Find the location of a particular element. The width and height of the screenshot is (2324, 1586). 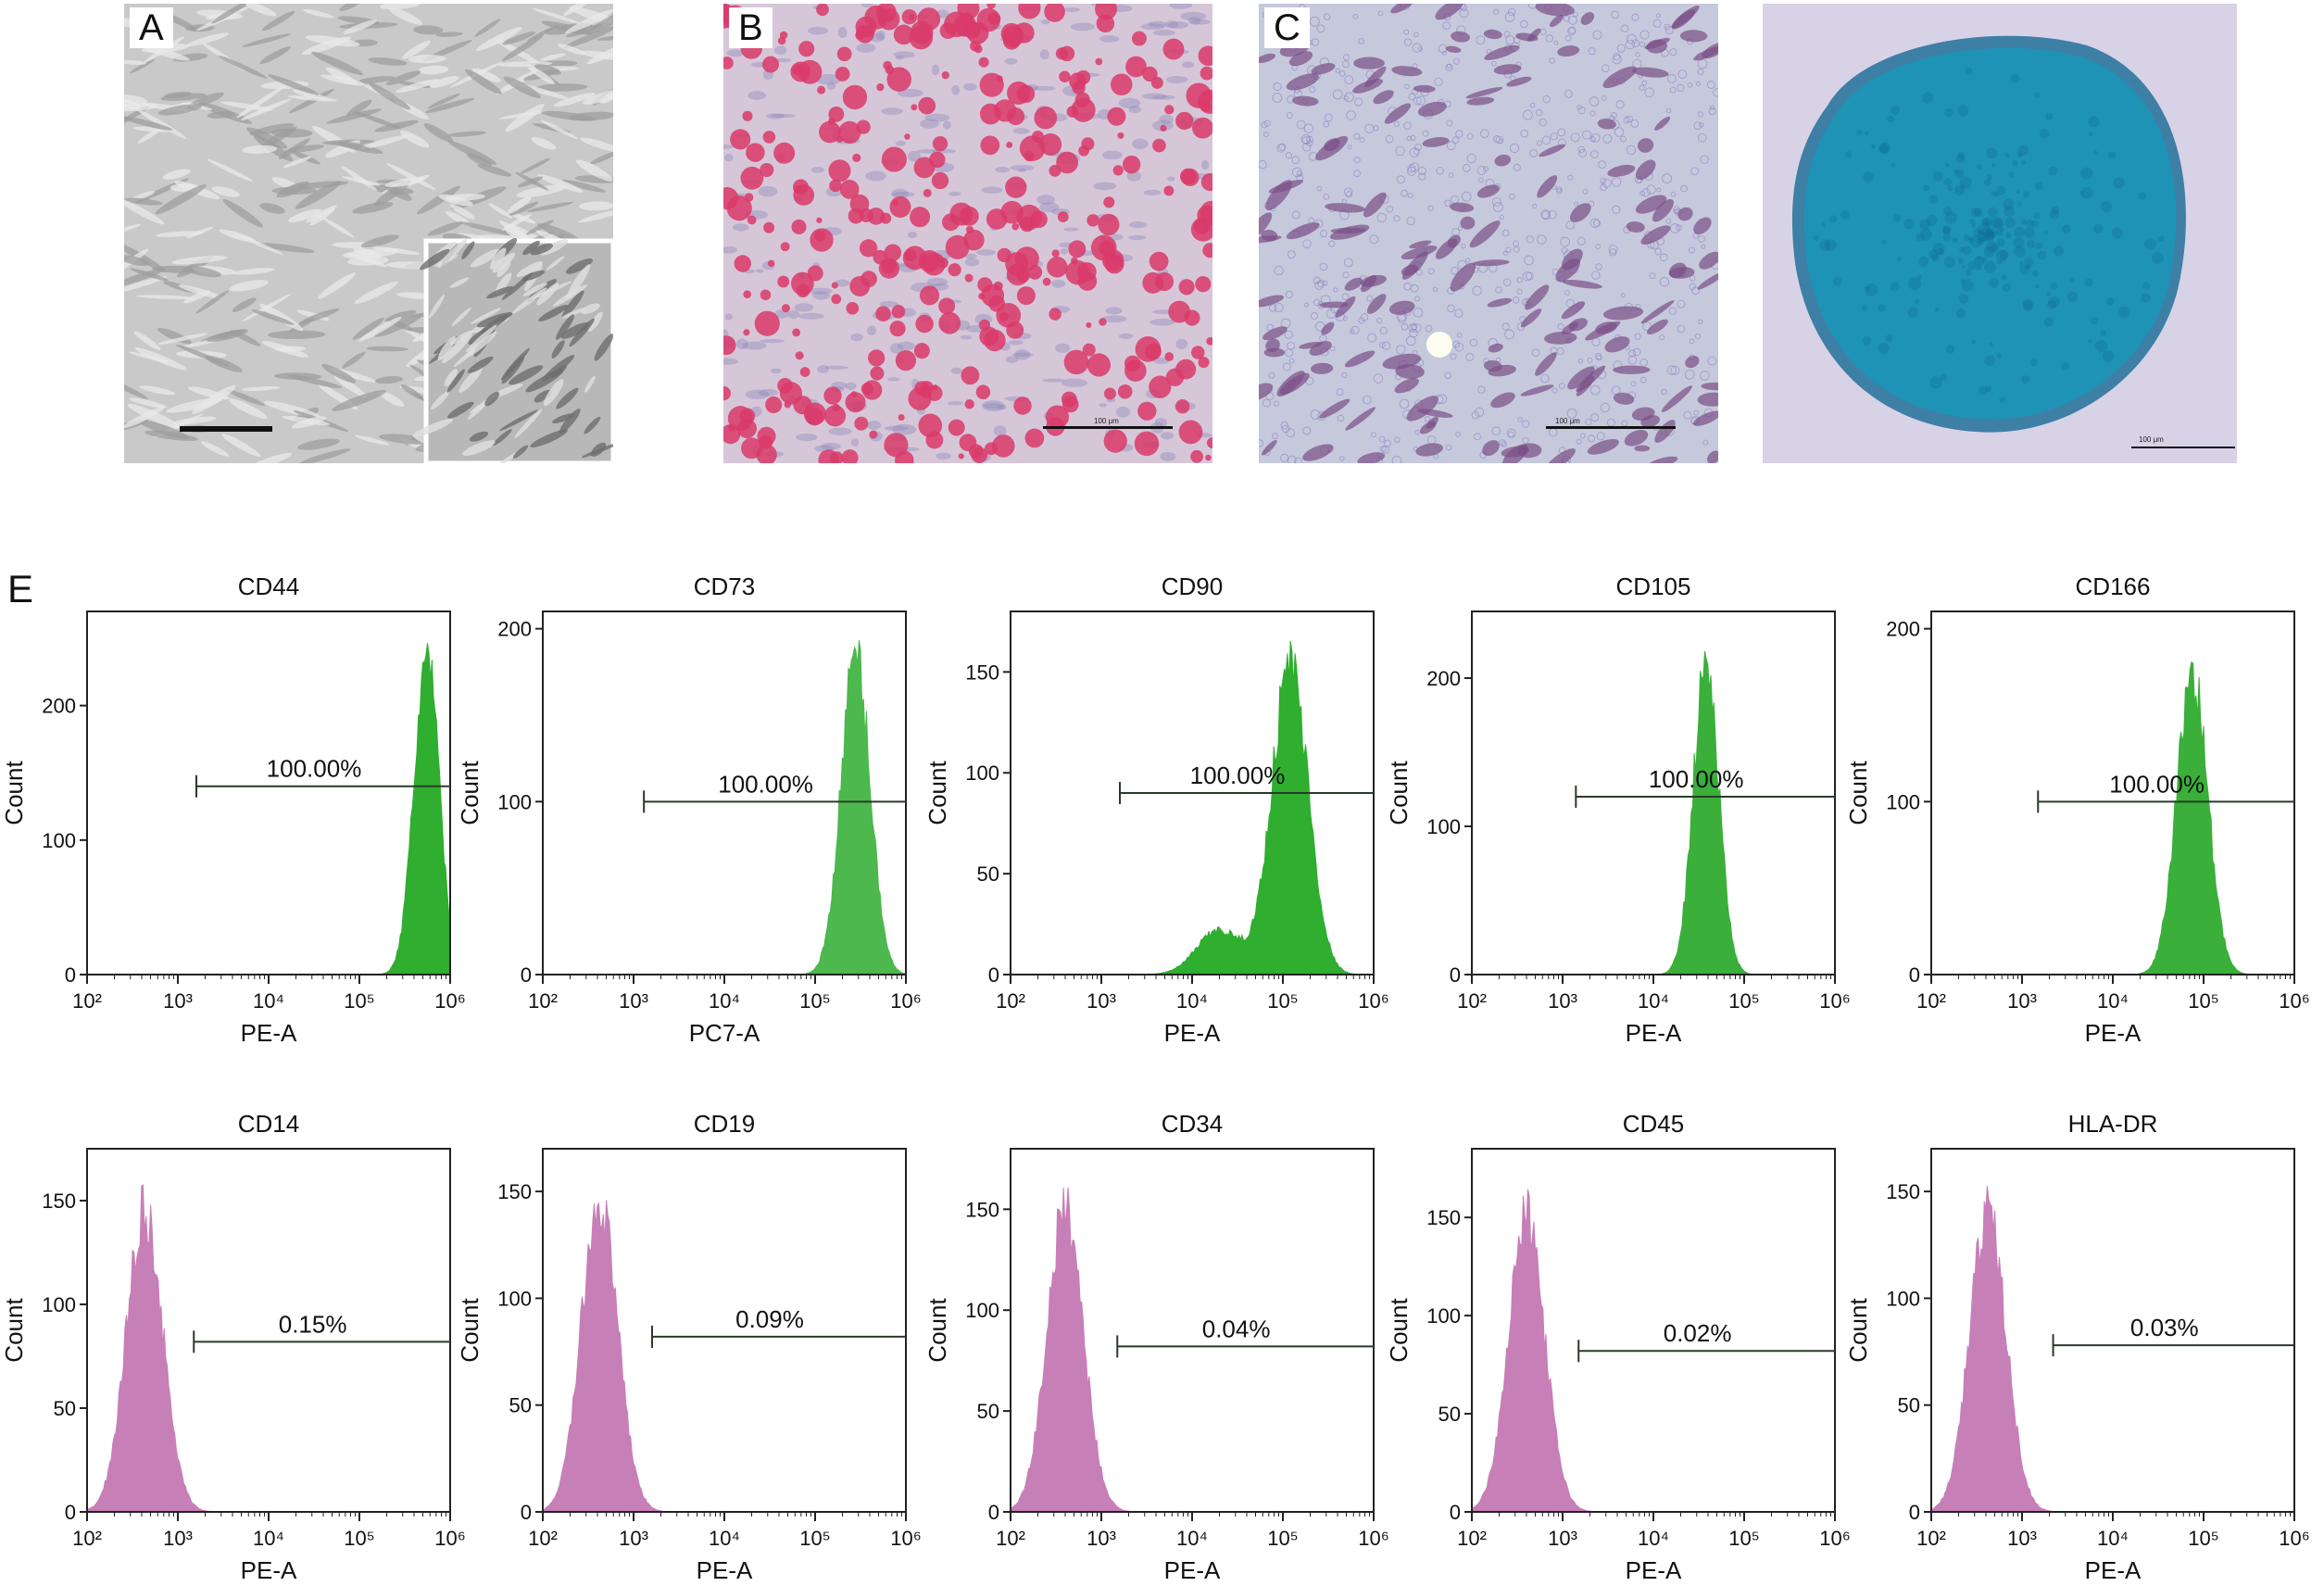

y-tick-label: 0 is located at coordinates (1456, 1512).